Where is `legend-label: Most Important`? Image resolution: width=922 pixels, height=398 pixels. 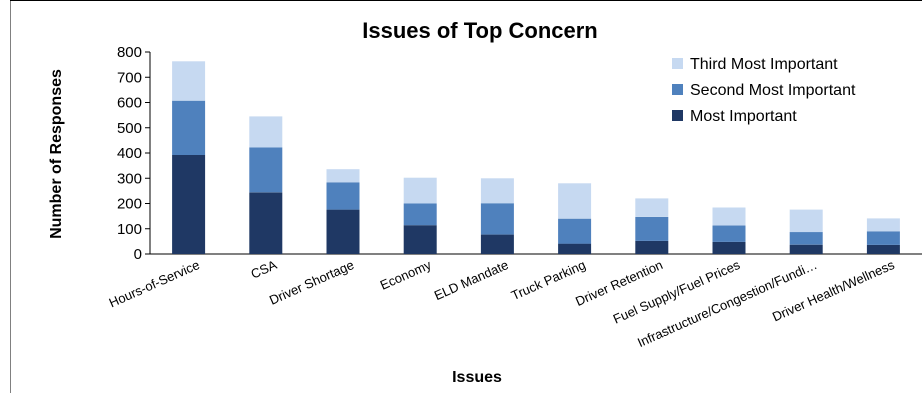 legend-label: Most Important is located at coordinates (743, 116).